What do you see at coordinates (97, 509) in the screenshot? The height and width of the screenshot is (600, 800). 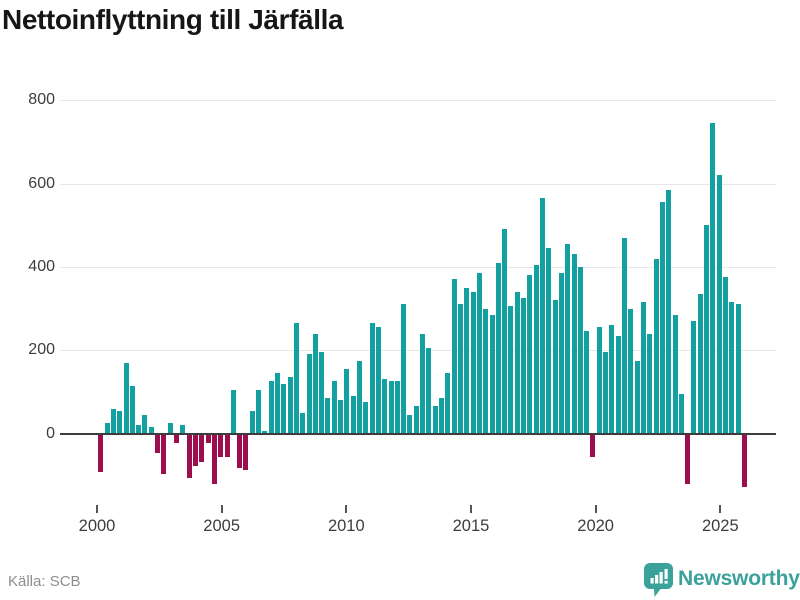 I see `x-tick-2000` at bounding box center [97, 509].